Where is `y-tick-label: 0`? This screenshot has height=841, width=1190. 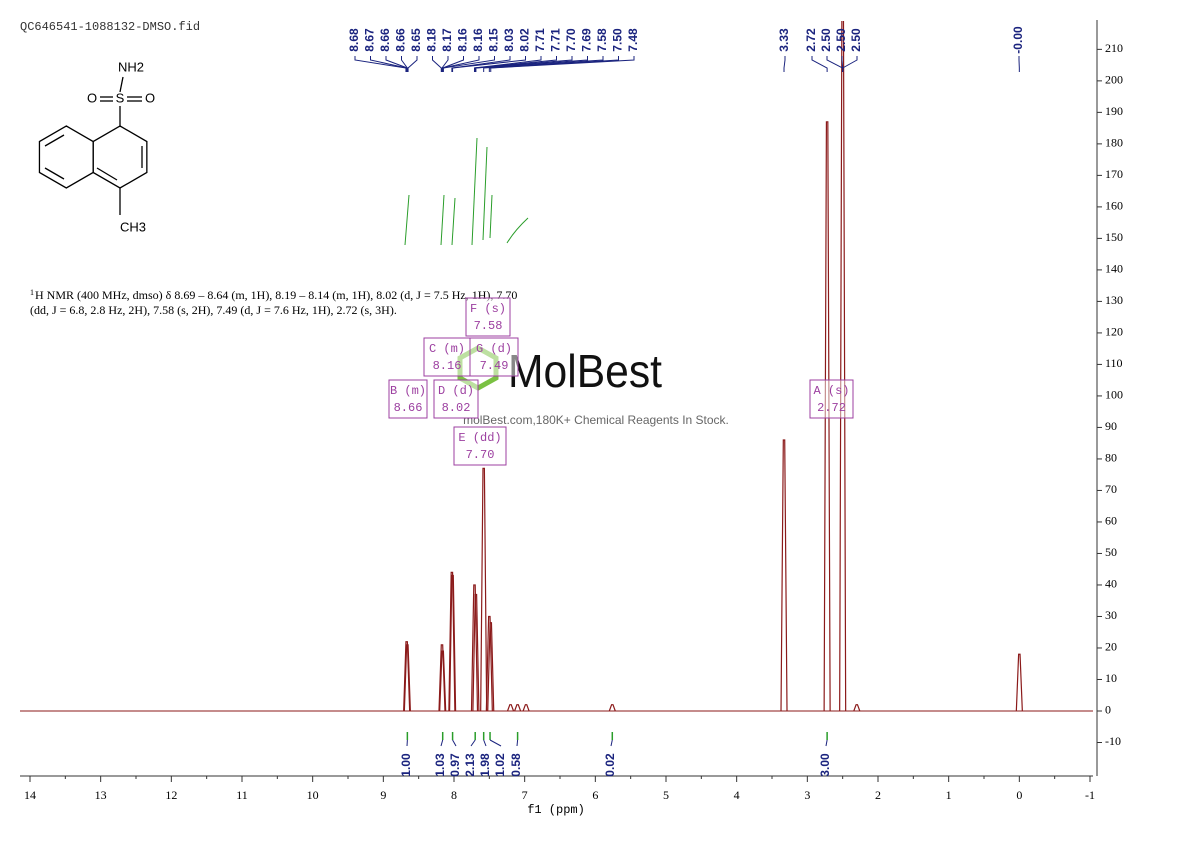
y-tick-label: 0 is located at coordinates (1108, 710).